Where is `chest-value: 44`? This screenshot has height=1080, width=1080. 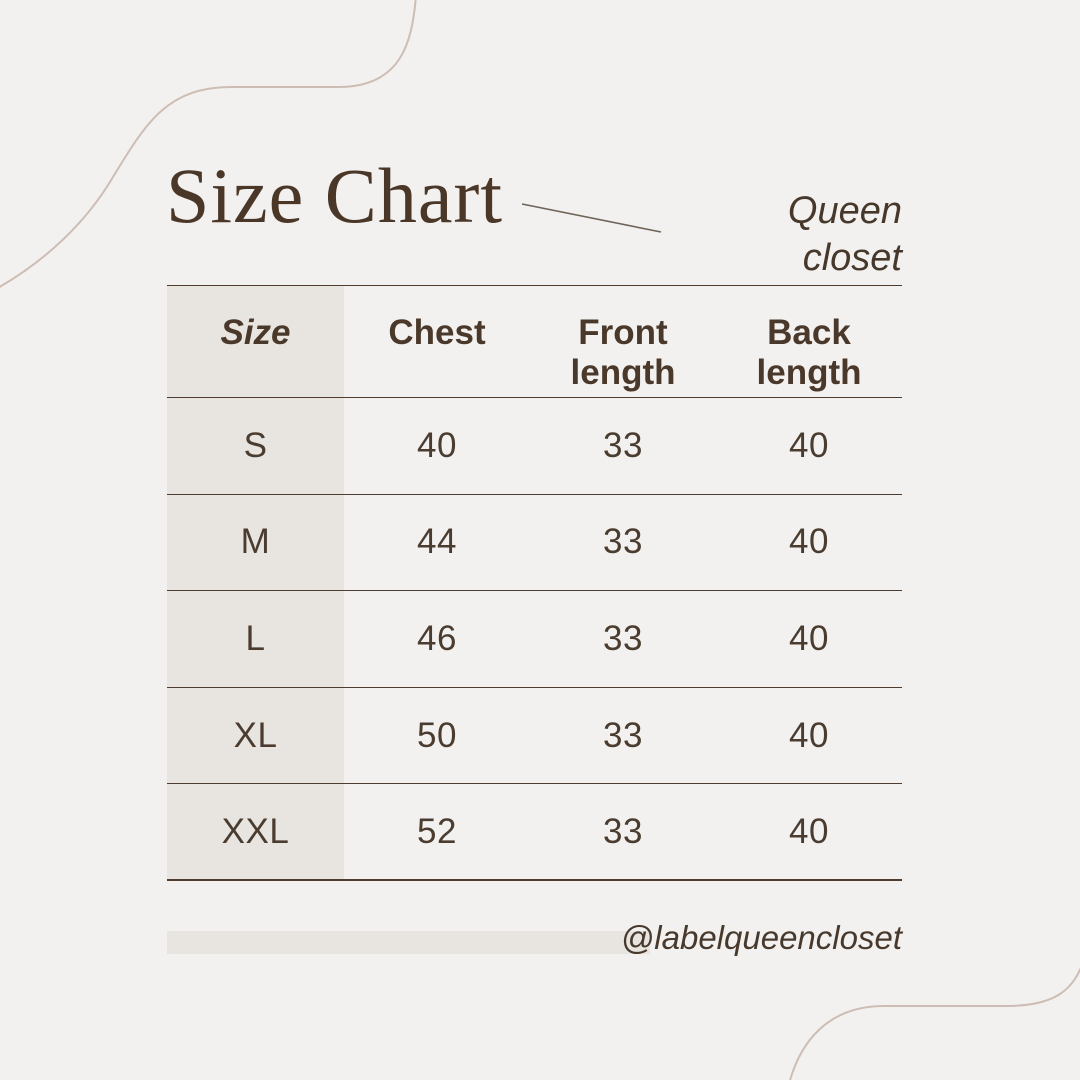 chest-value: 44 is located at coordinates (437, 542).